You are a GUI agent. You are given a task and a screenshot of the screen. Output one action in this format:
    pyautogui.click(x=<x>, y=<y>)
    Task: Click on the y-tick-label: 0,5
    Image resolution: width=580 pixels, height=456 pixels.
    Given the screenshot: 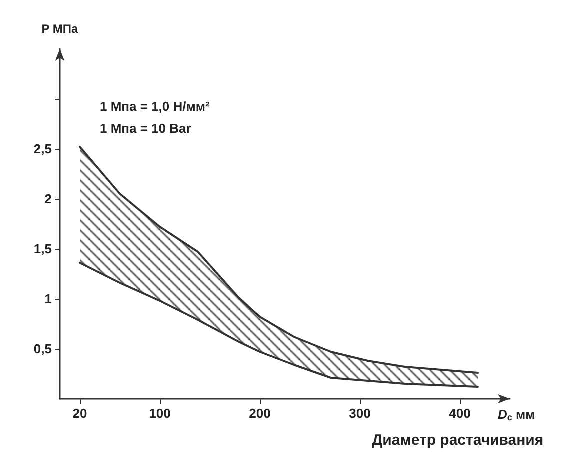 What is the action you would take?
    pyautogui.click(x=43, y=349)
    